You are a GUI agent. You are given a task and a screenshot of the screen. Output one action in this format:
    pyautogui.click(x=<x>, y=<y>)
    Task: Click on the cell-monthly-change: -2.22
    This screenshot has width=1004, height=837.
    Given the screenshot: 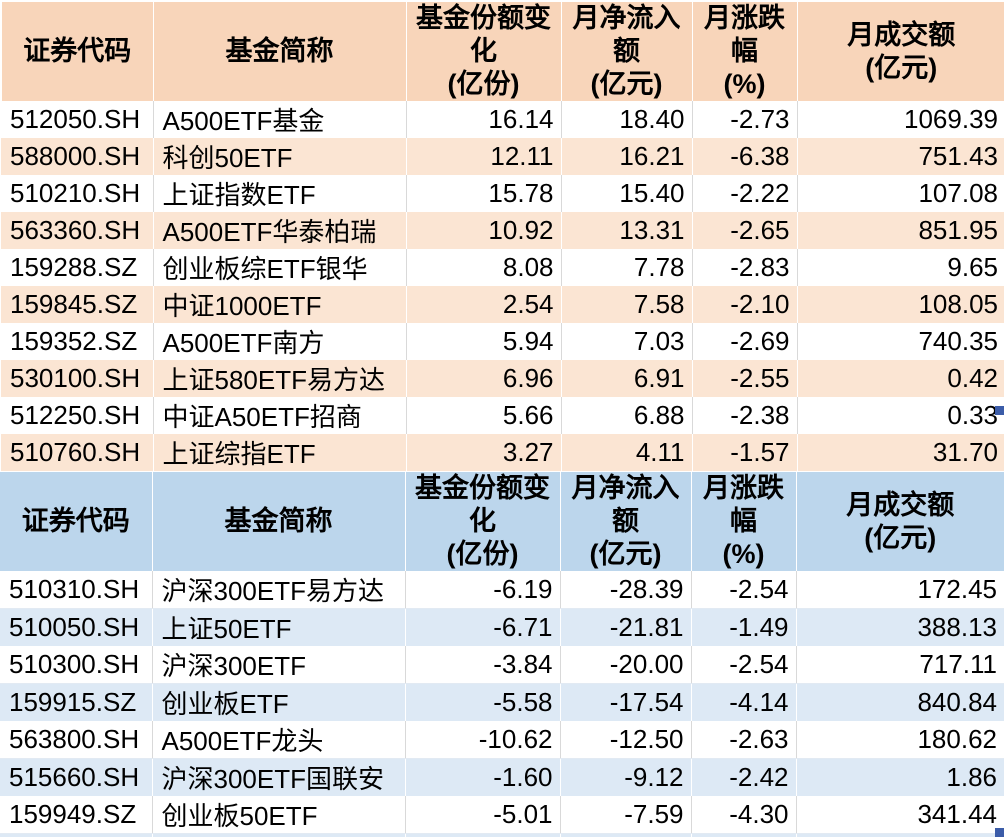 What is the action you would take?
    pyautogui.click(x=745, y=193)
    